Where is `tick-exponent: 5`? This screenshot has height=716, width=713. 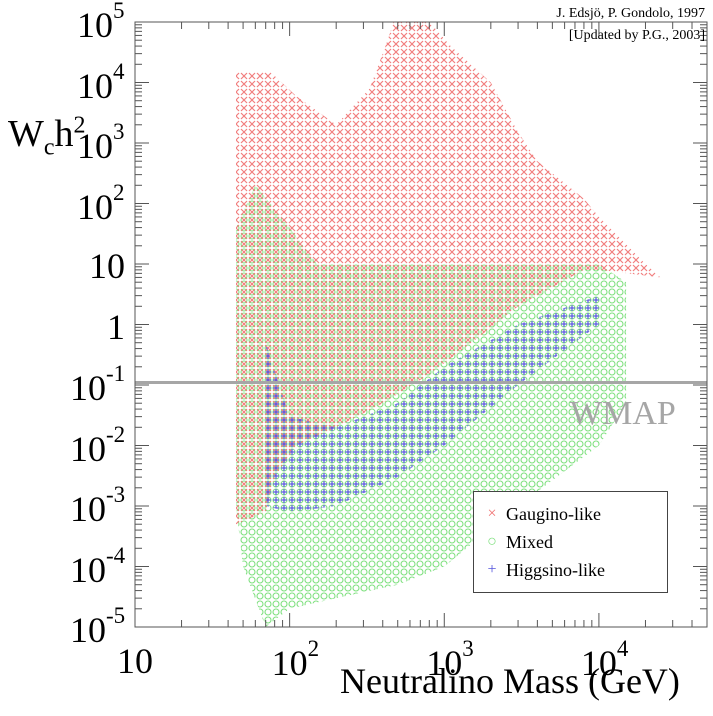
tick-exponent: 5 is located at coordinates (119, 11).